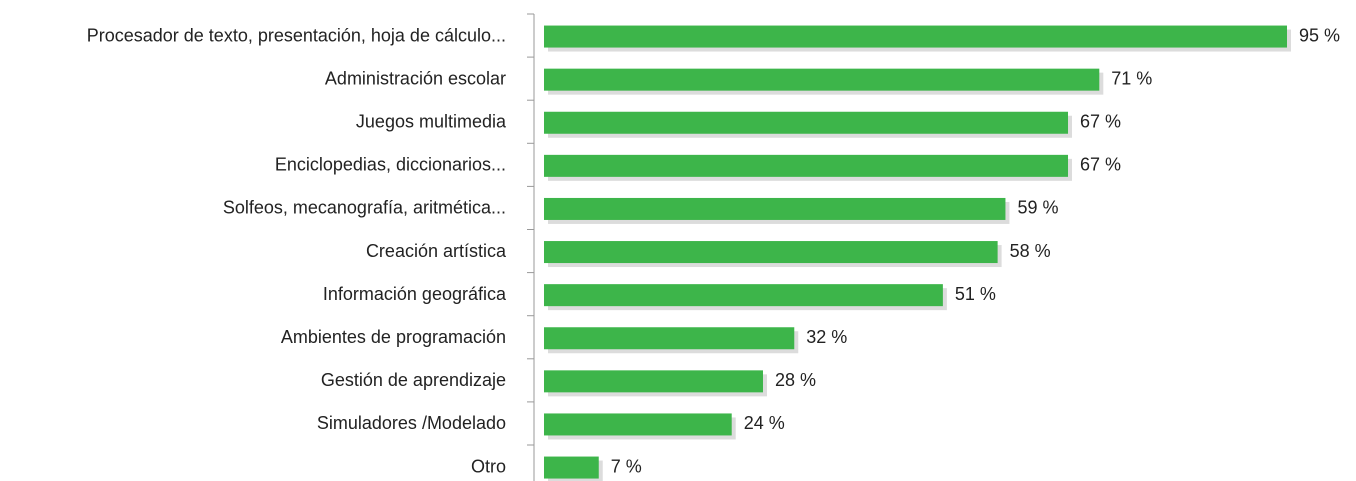 This screenshot has height=481, width=1356. What do you see at coordinates (436, 251) in the screenshot?
I see `y-tick-label: Creación artística` at bounding box center [436, 251].